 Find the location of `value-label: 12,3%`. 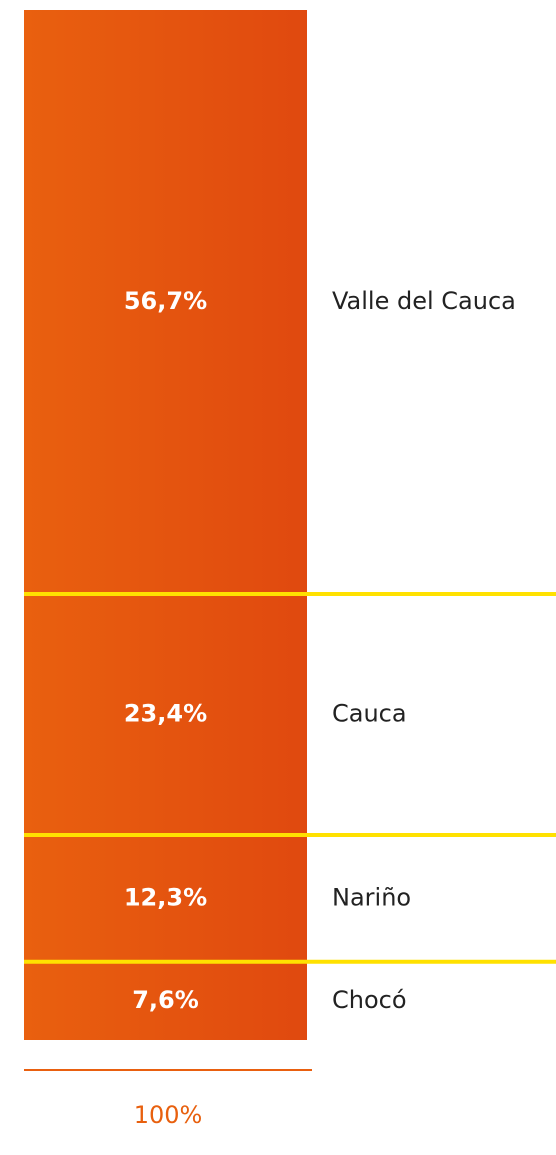

value-label: 12,3% is located at coordinates (165, 897).